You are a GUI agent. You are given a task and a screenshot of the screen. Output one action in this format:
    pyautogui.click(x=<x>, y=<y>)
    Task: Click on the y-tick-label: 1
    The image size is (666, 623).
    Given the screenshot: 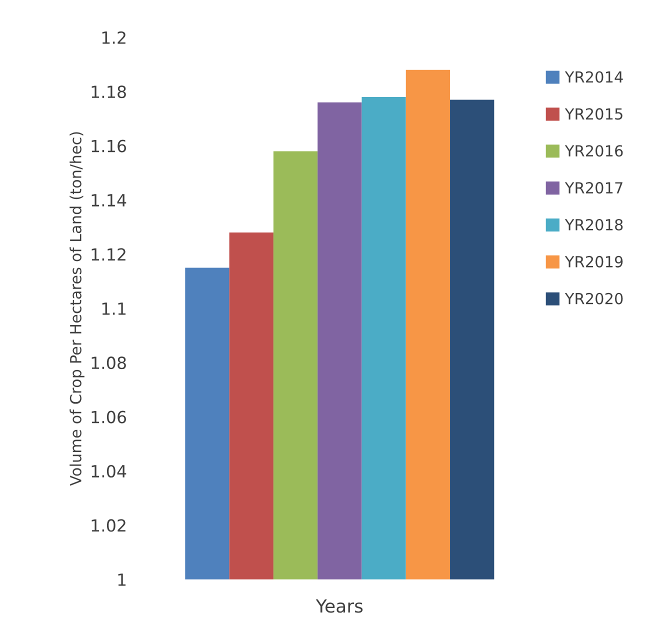 What is the action you would take?
    pyautogui.click(x=122, y=580)
    